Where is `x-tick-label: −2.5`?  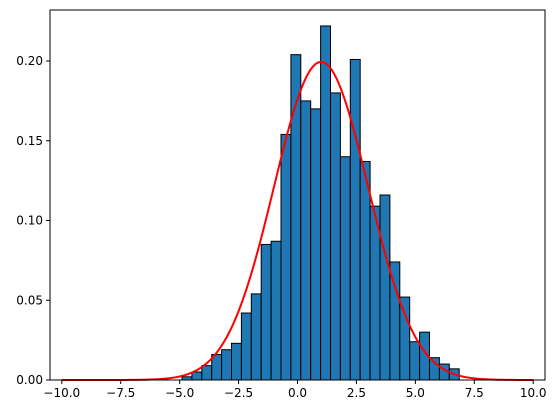
x-tick-label: −2.5 is located at coordinates (238, 393).